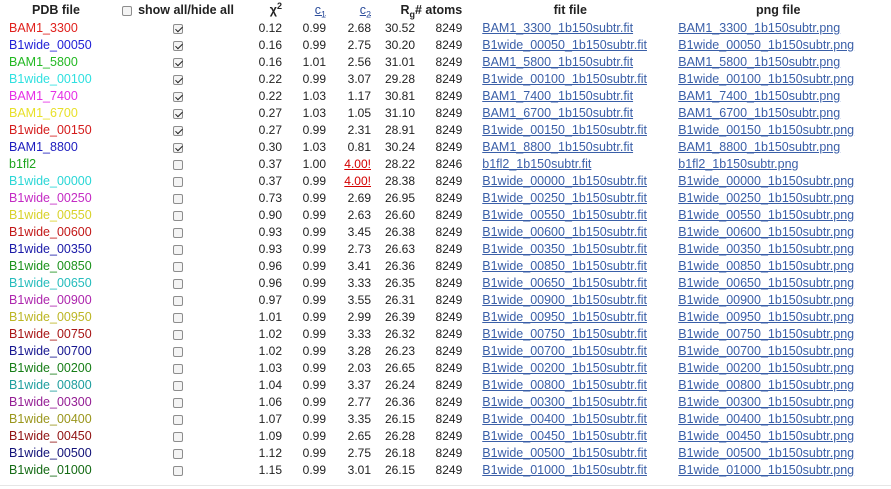 This screenshot has width=891, height=489. I want to click on header-show-all: show all/hide all, so click(178, 10).